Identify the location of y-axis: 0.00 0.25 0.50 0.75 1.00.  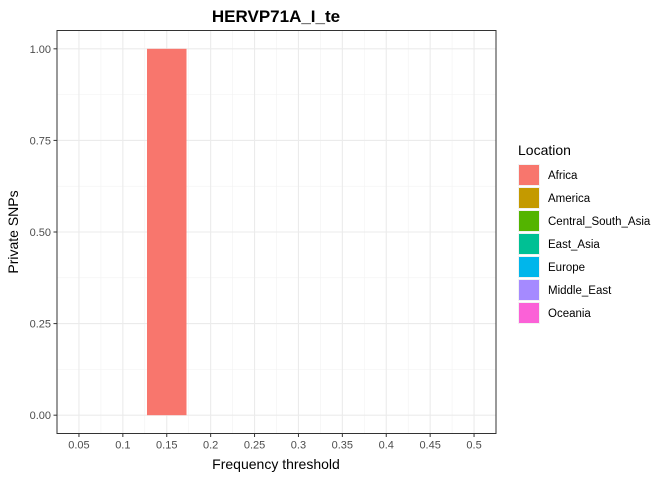
(43, 233).